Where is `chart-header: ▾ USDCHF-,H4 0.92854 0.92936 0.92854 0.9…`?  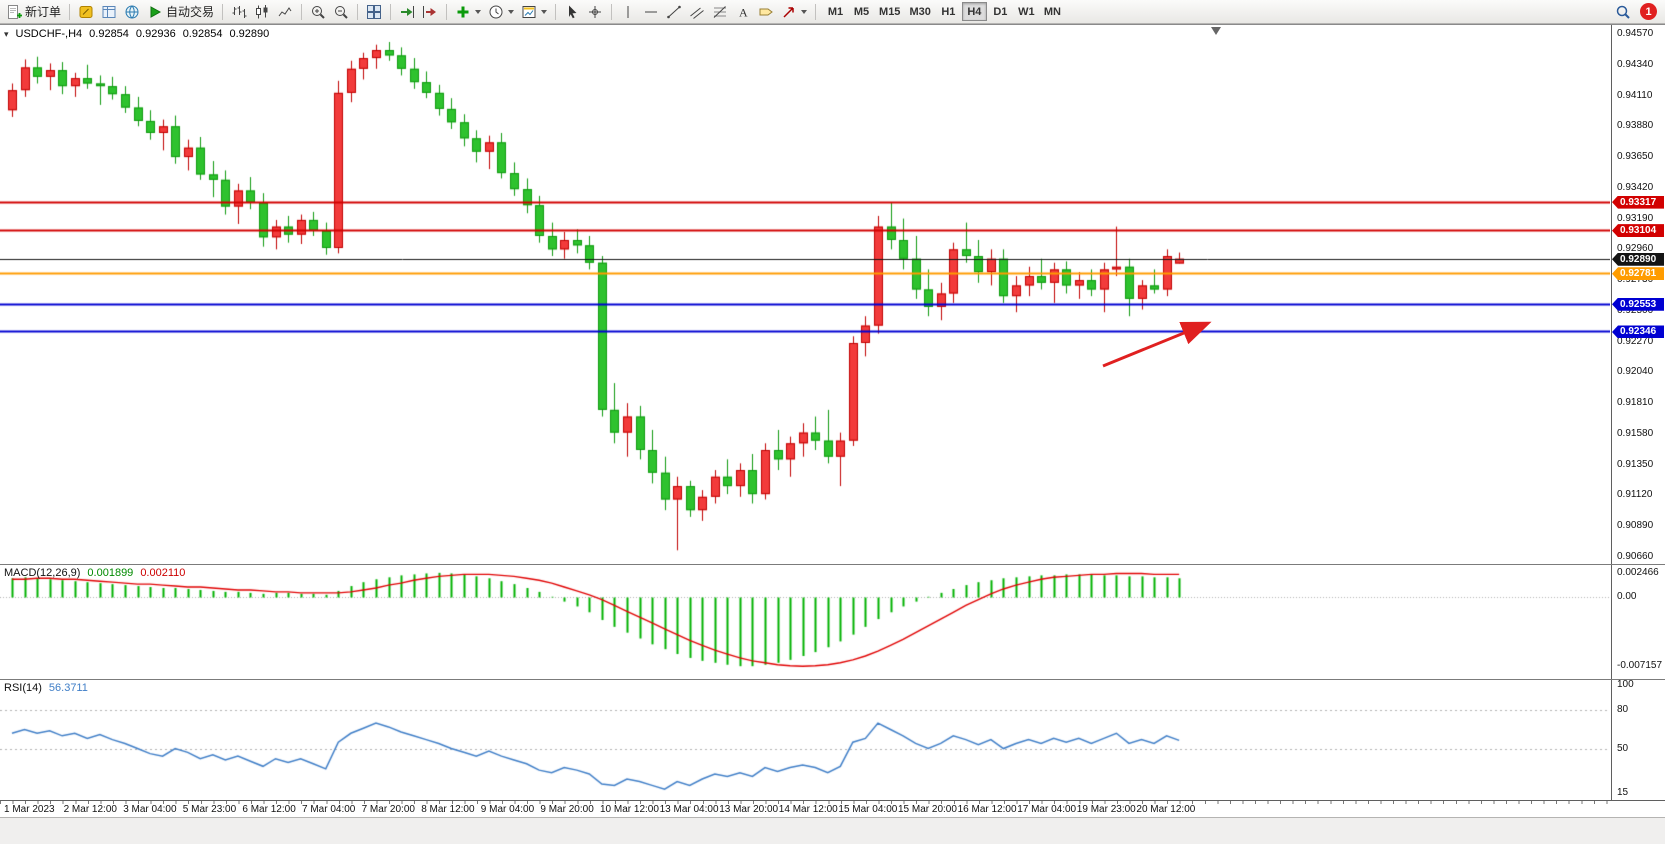 chart-header: ▾ USDCHF-,H4 0.92854 0.92936 0.92854 0.9… is located at coordinates (136, 34).